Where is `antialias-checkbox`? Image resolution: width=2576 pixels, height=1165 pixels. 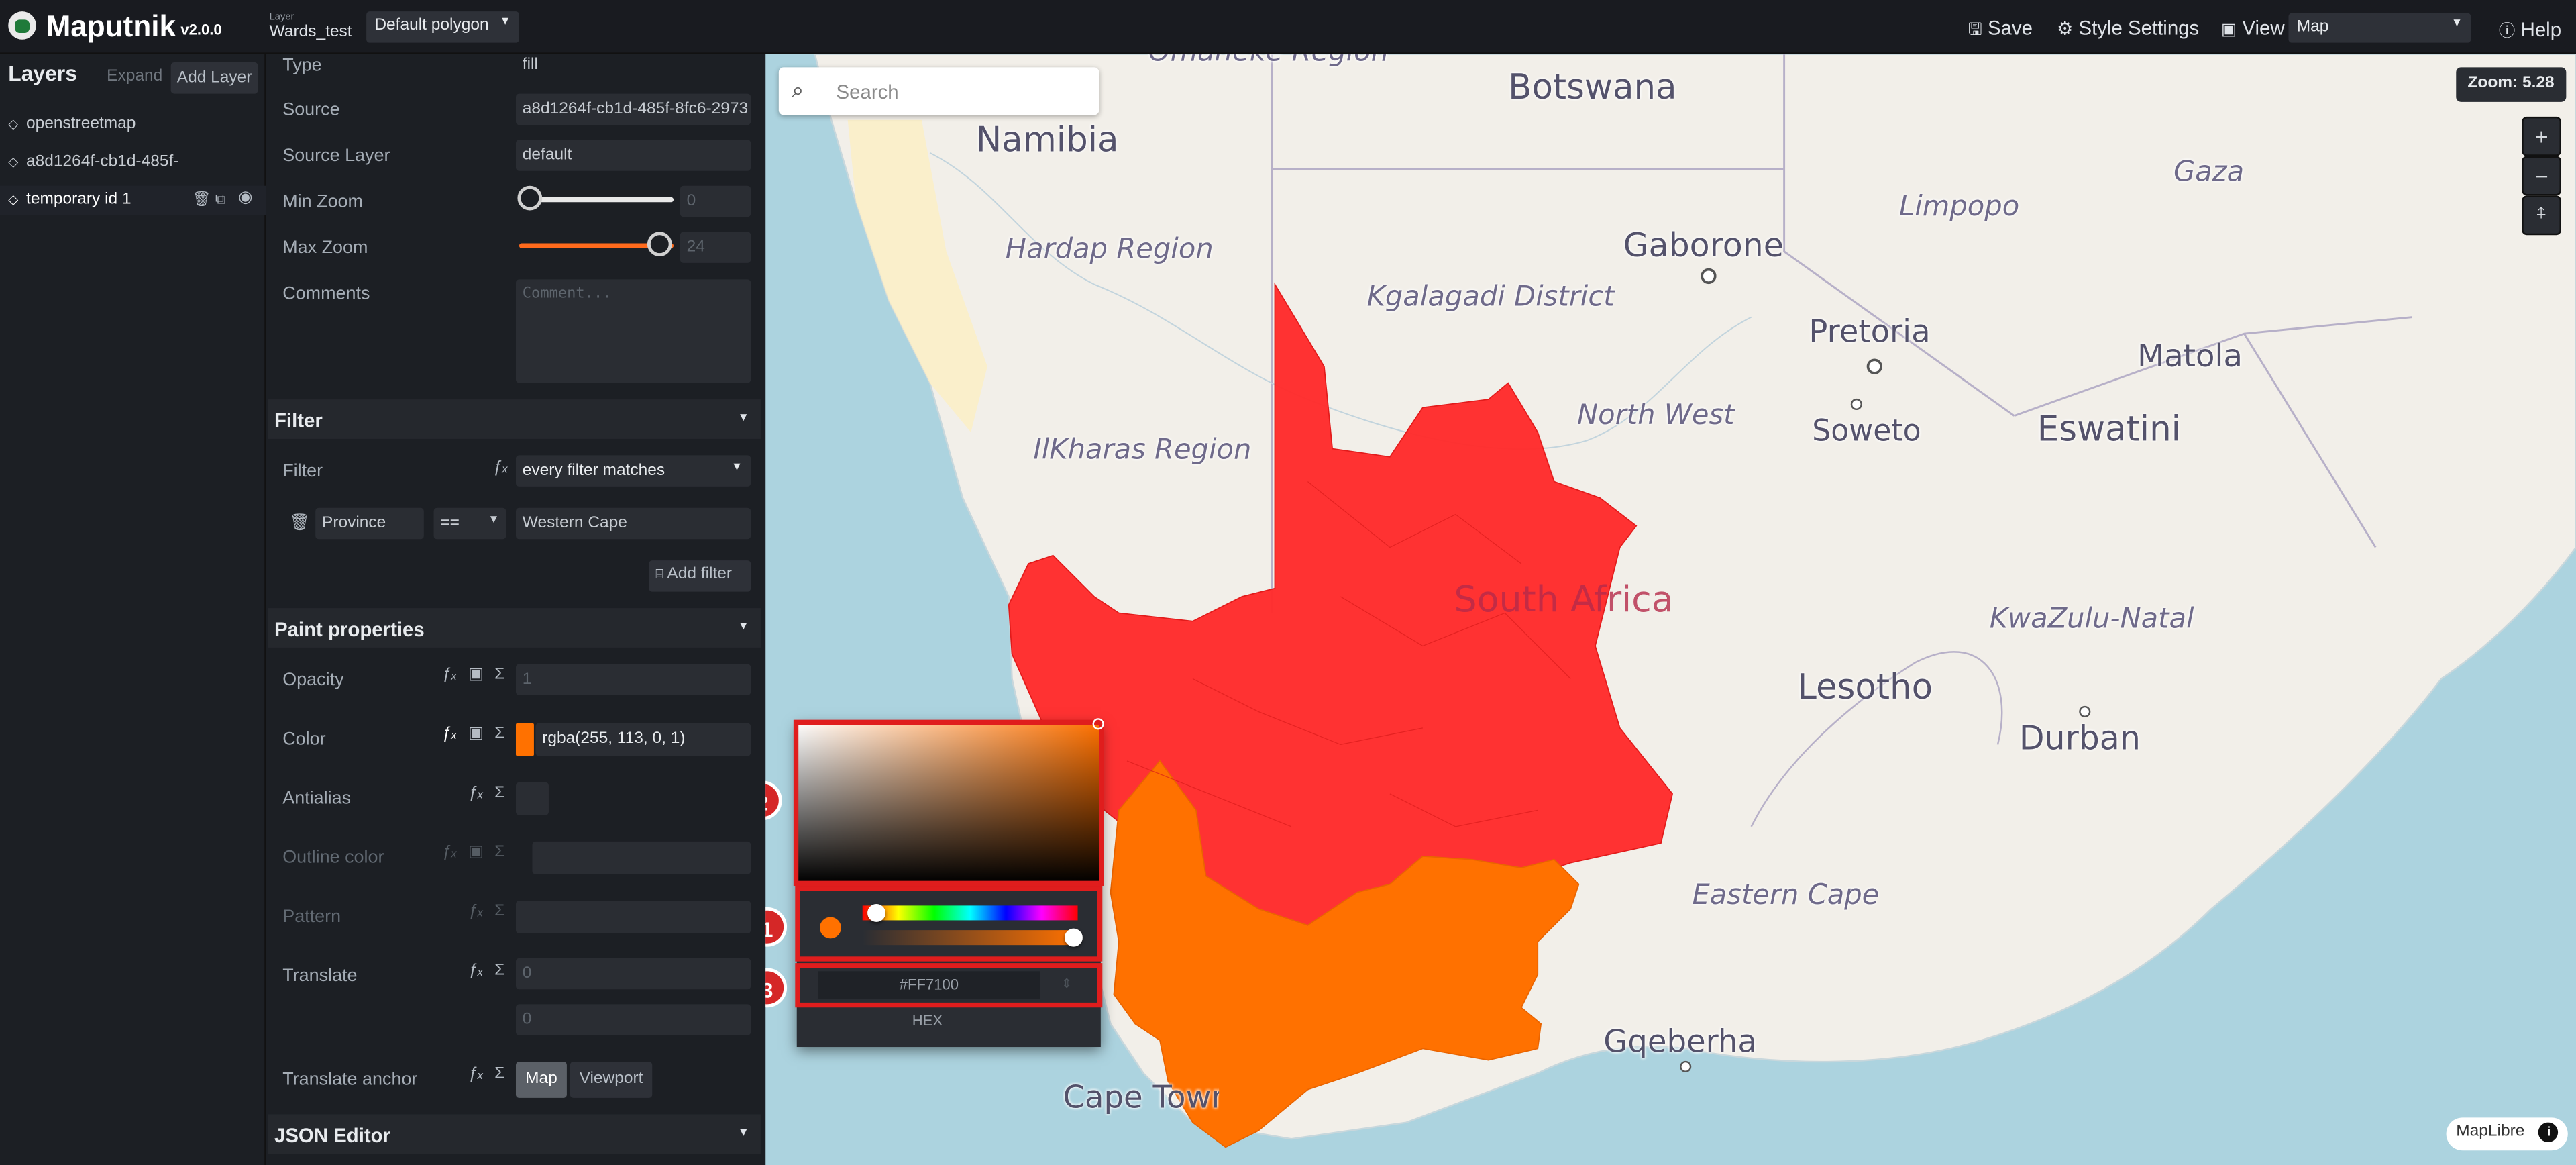
antialias-checkbox is located at coordinates (532, 798).